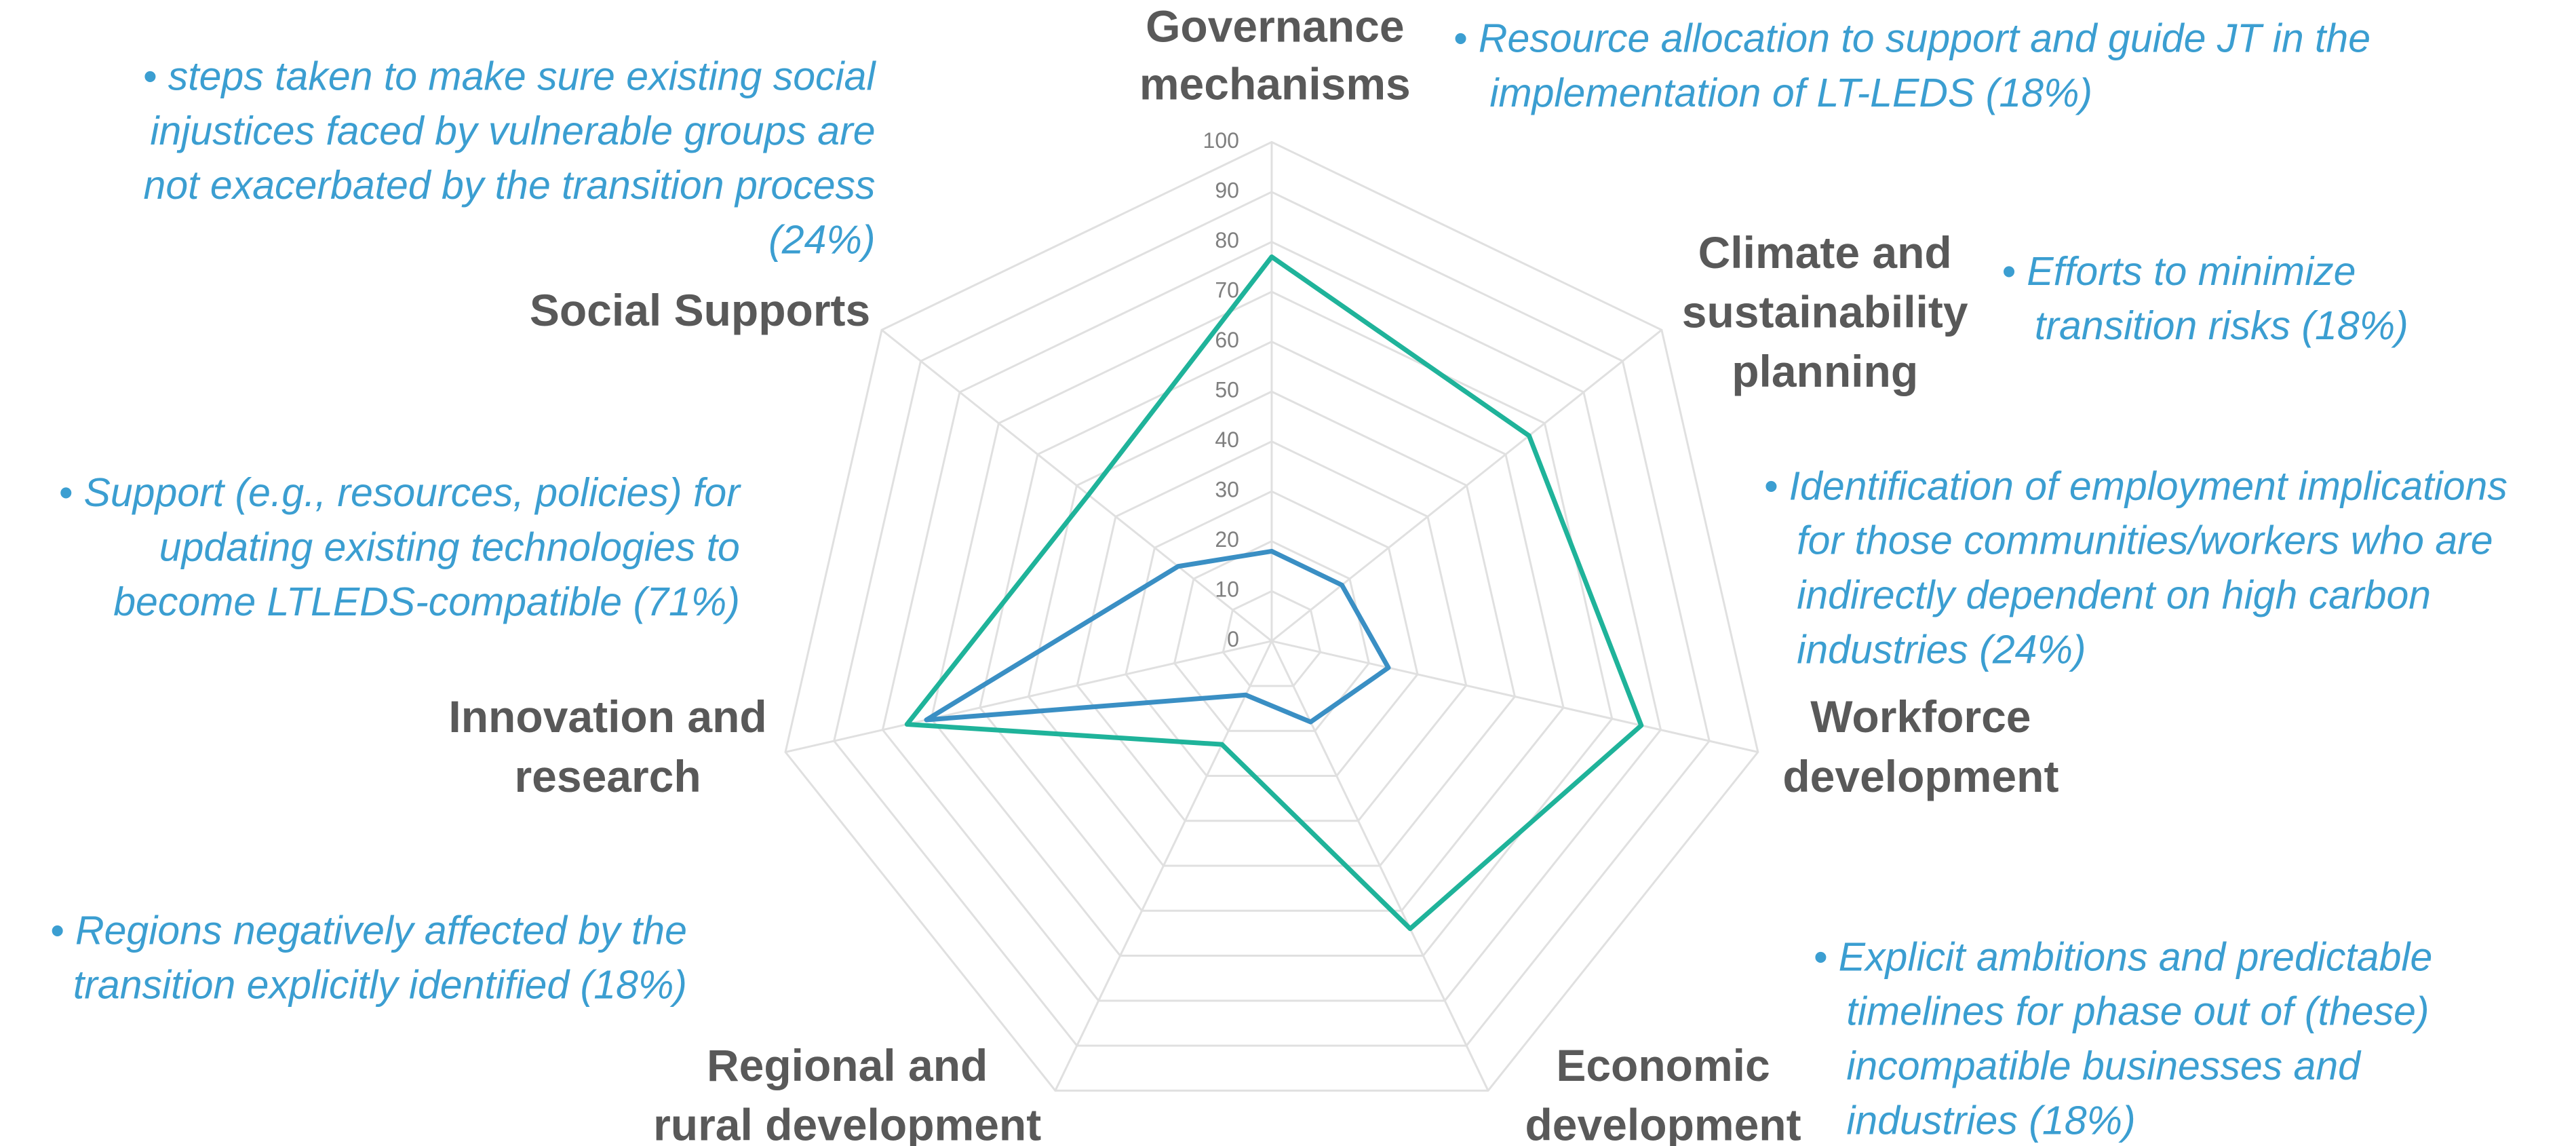 The width and height of the screenshot is (2576, 1146). What do you see at coordinates (700, 310) in the screenshot?
I see `category-label: Social Supports` at bounding box center [700, 310].